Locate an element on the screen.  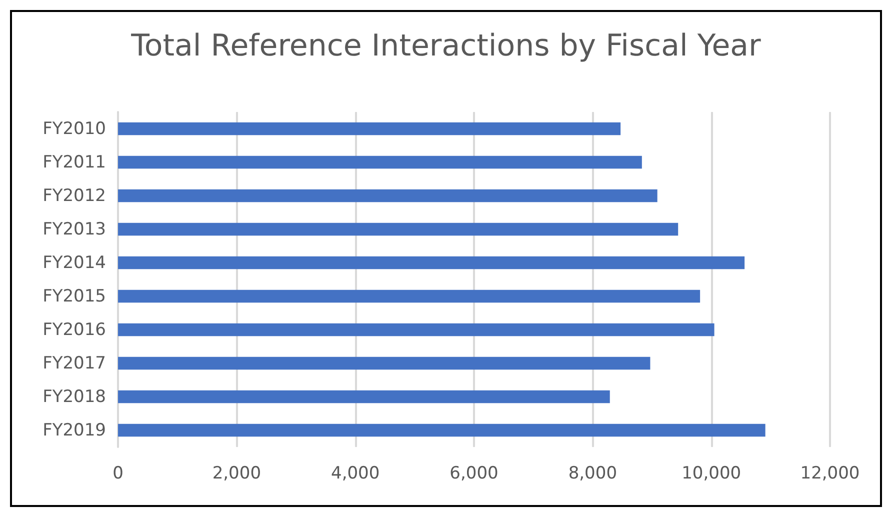
x-tick-label: 4,000 is located at coordinates (355, 474).